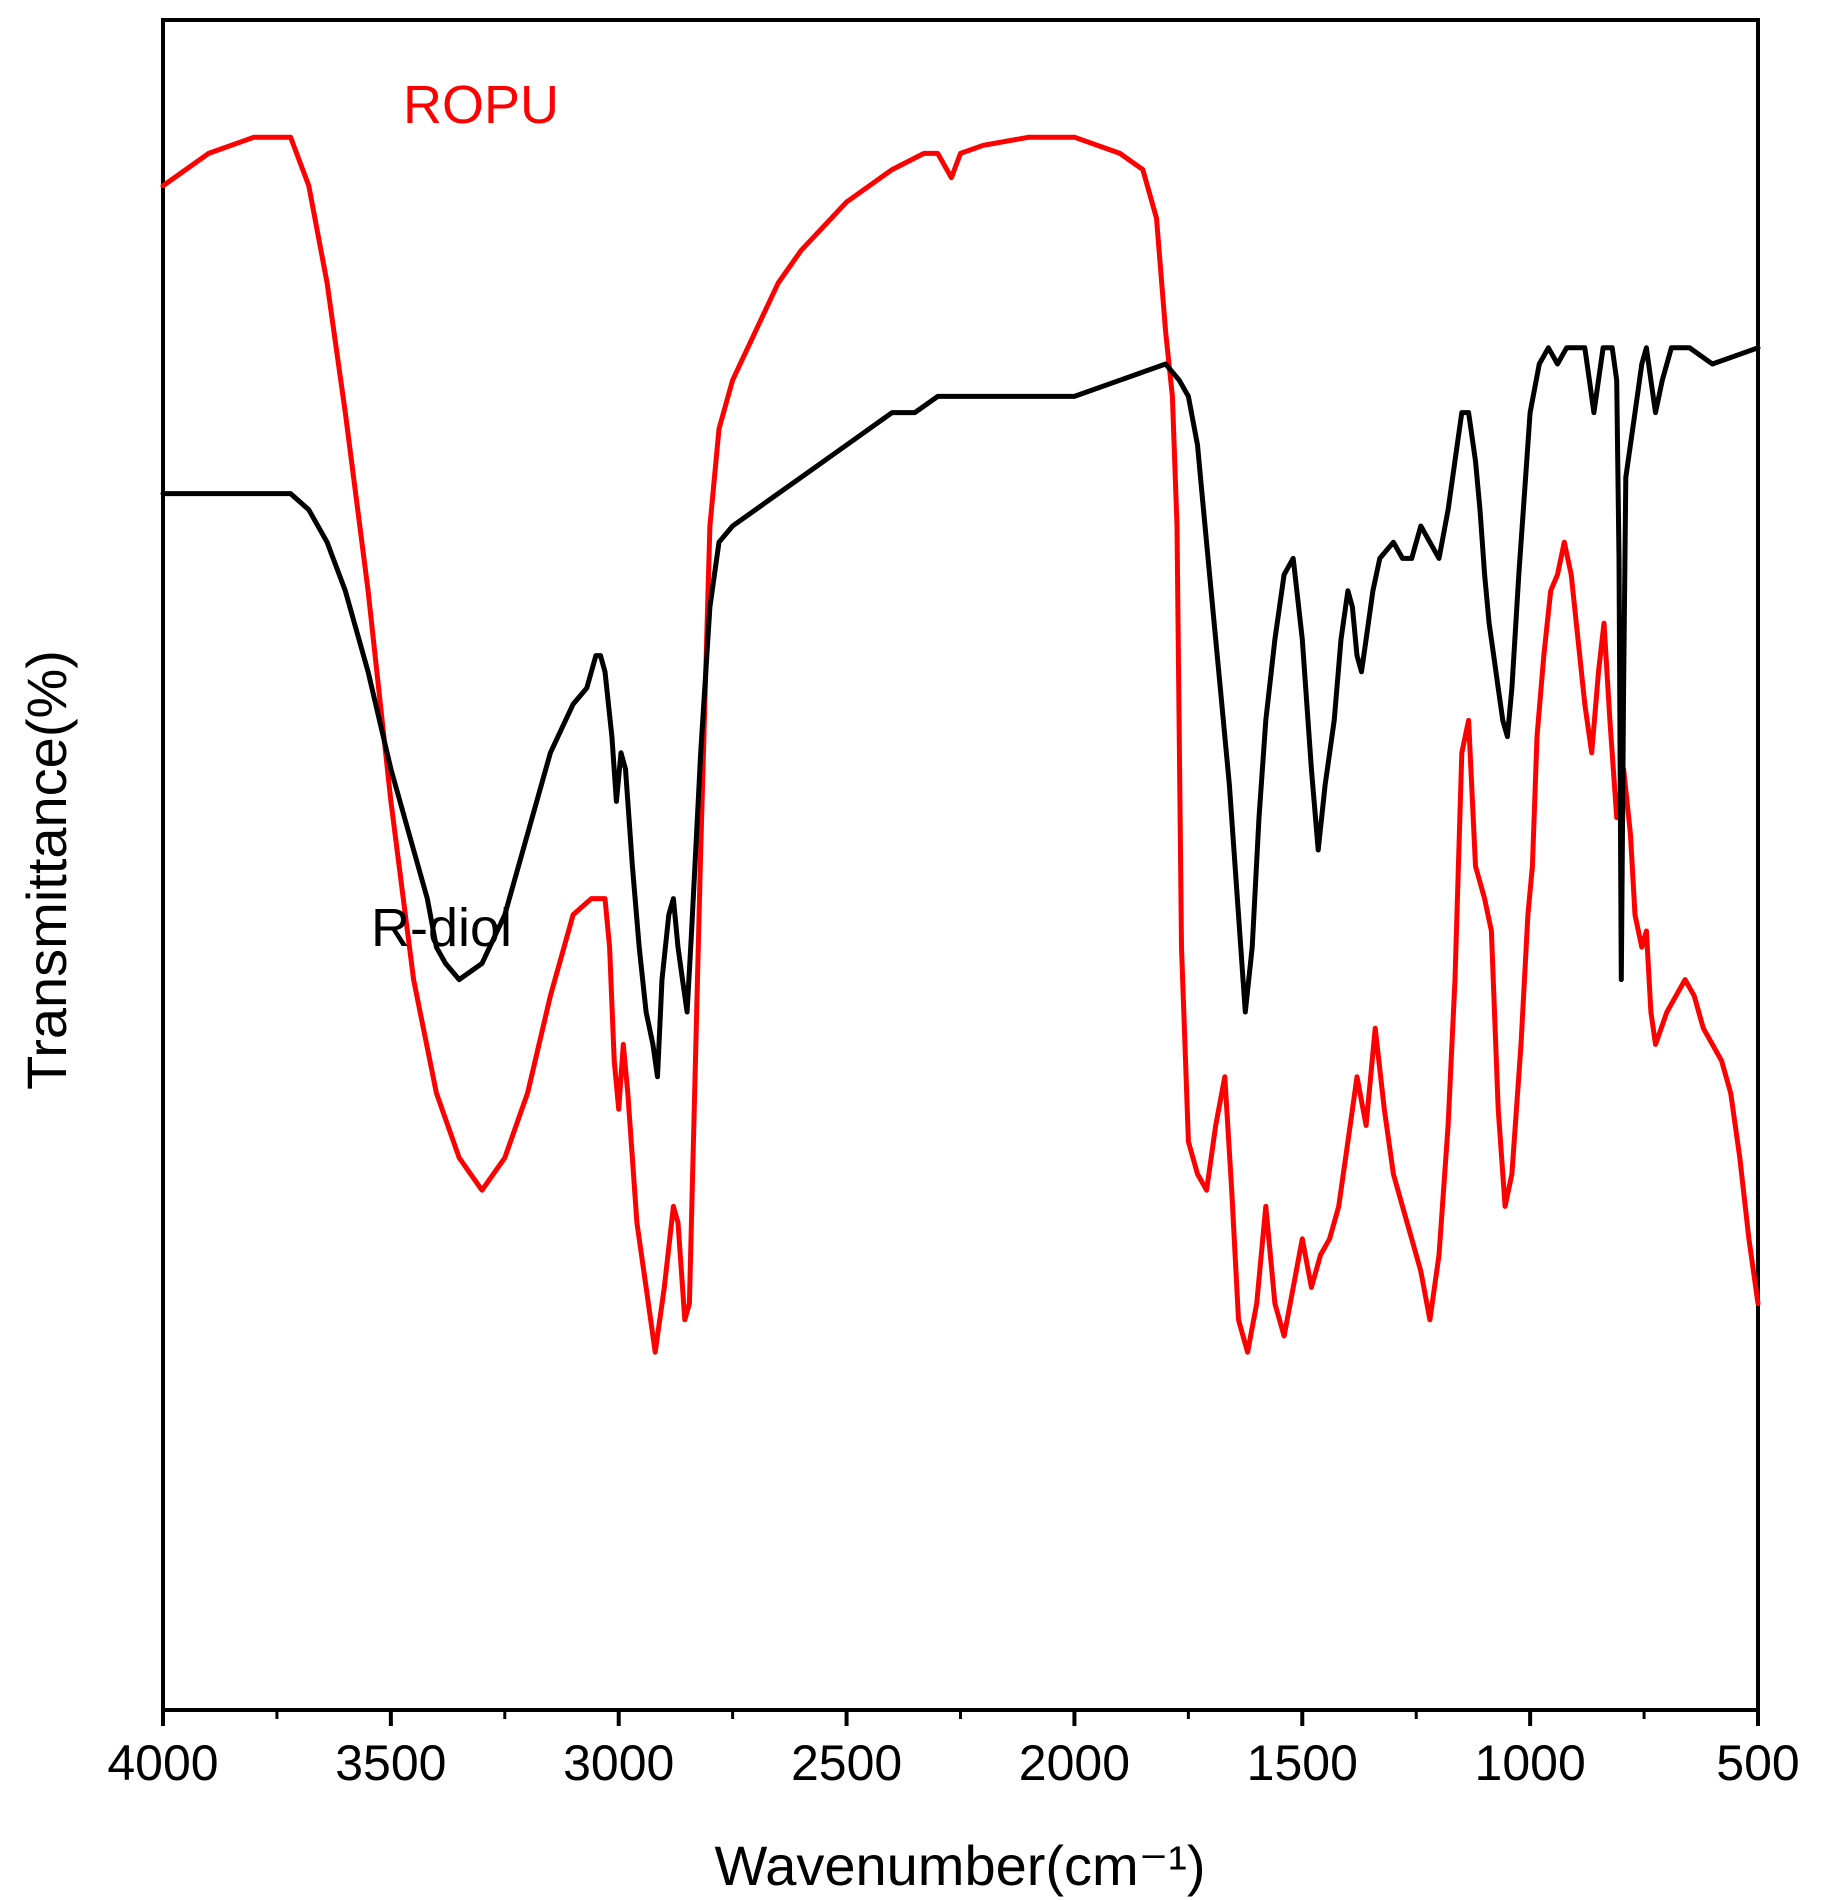 The image size is (1824, 1900). Describe the element at coordinates (481, 105) in the screenshot. I see `series-label-ropu: ROPU` at that location.